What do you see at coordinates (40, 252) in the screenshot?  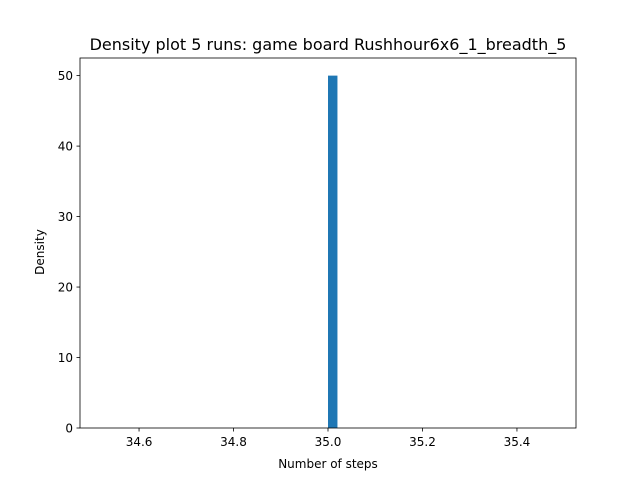 I see `y-axis-label: Density` at bounding box center [40, 252].